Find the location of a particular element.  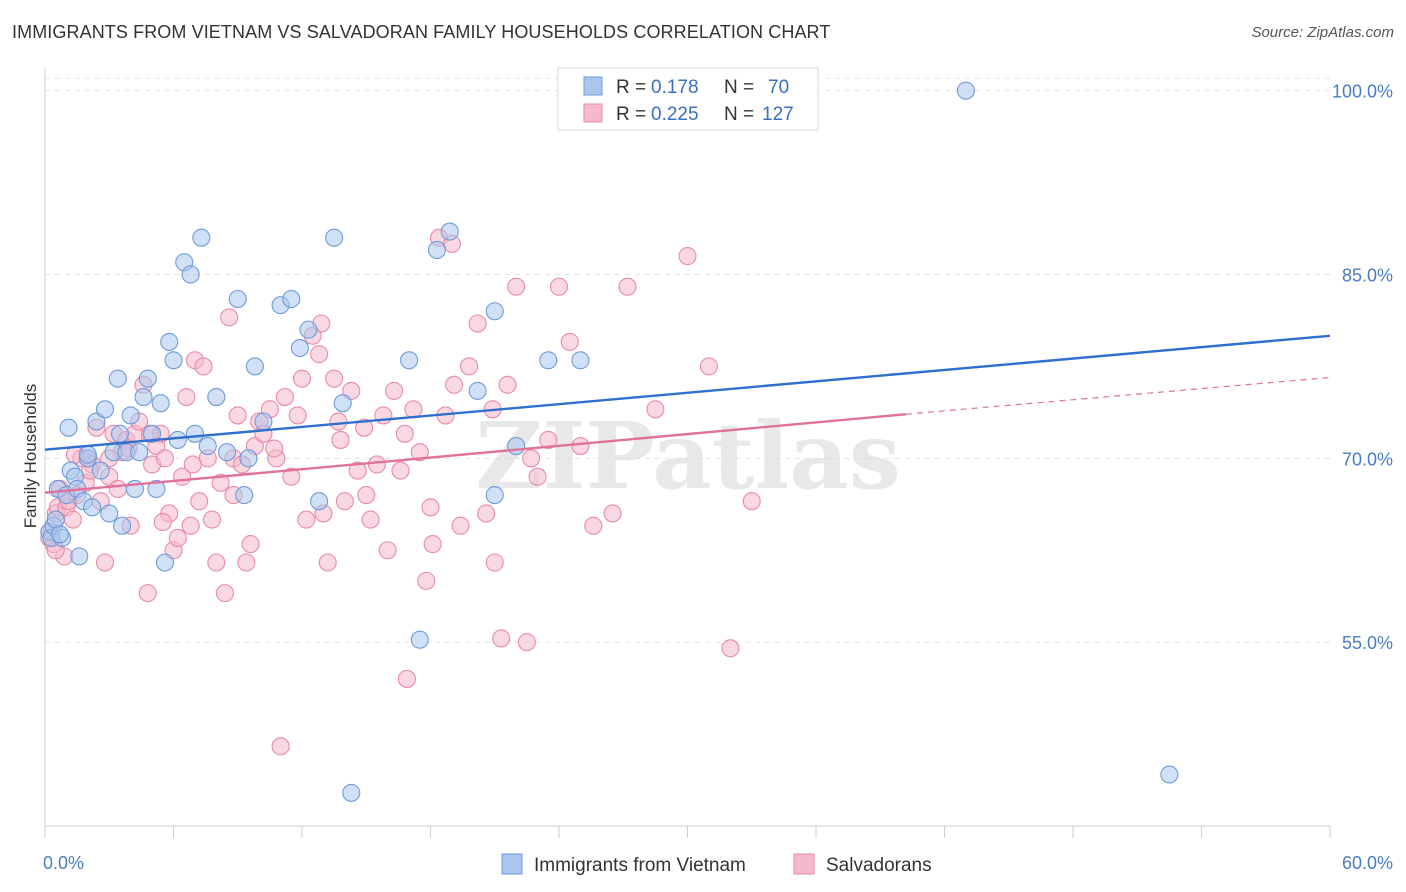

y-axis-label: Family Households is located at coordinates (30, 456).